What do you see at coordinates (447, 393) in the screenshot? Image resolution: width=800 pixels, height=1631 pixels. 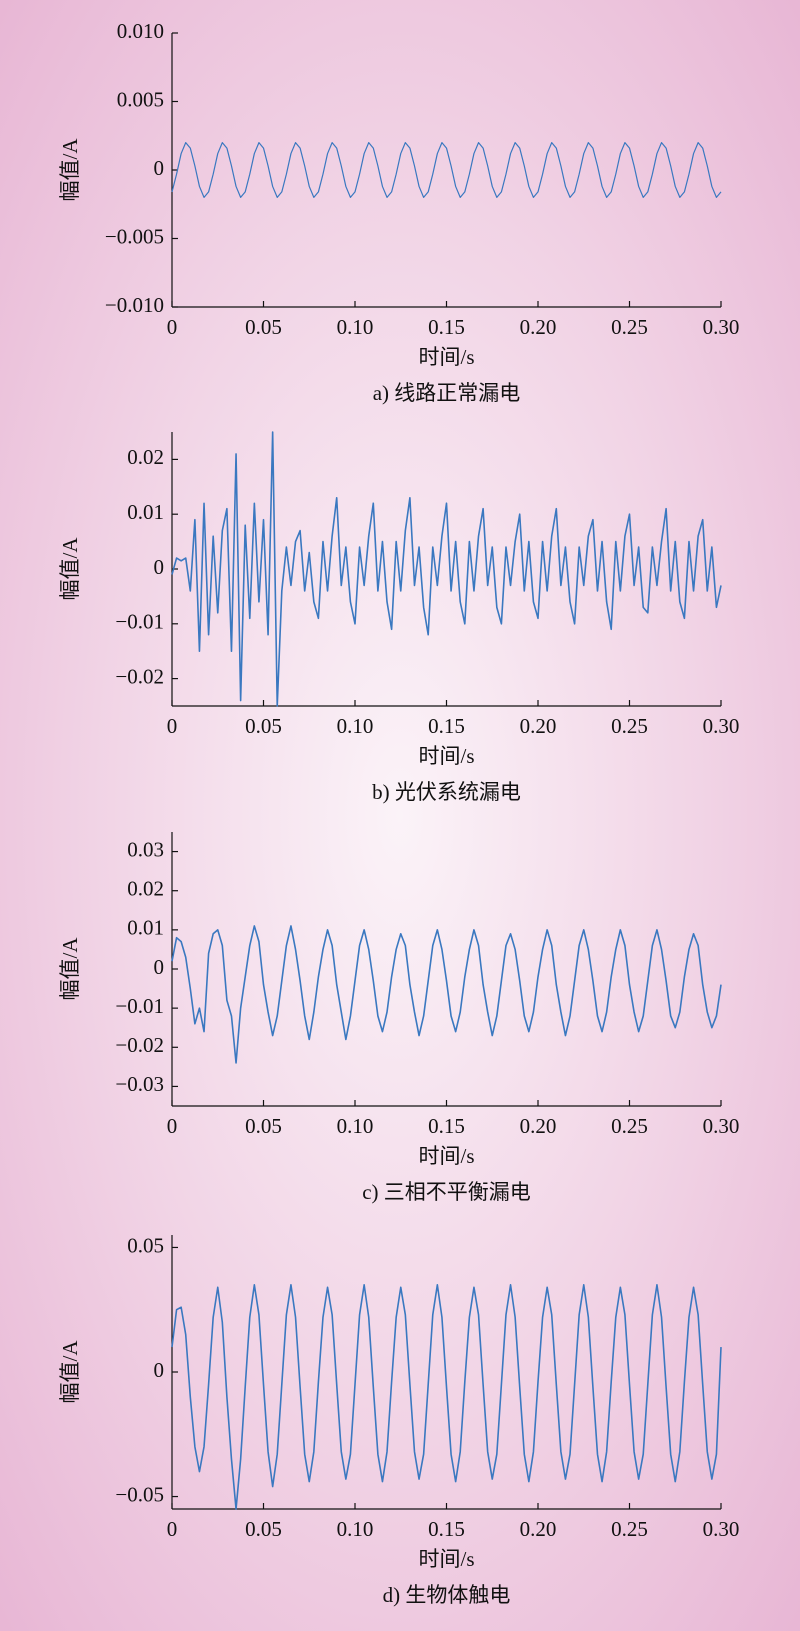 I see `panel-caption: a) 线路正常漏电` at bounding box center [447, 393].